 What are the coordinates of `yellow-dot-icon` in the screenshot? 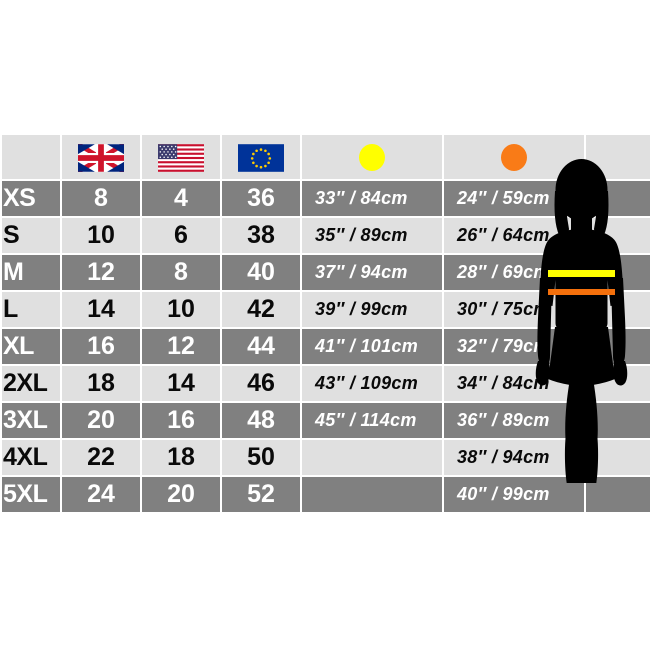 It's located at (372, 158).